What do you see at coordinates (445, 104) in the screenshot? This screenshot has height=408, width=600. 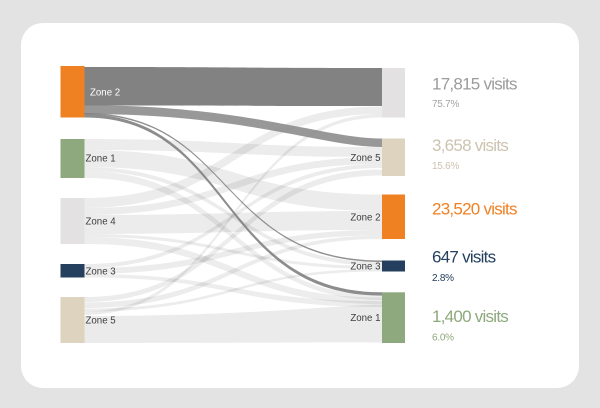 I see `svg-text: 75.7%` at bounding box center [445, 104].